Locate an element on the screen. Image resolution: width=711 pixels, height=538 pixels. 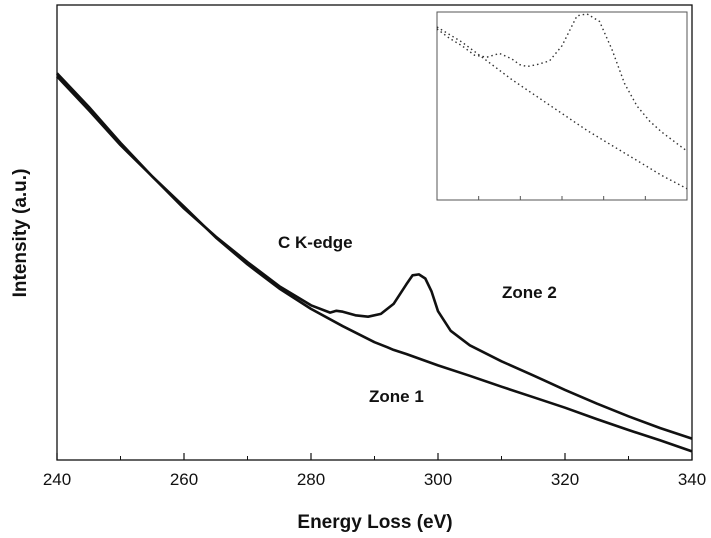
inset-plot is located at coordinates (562, 106).